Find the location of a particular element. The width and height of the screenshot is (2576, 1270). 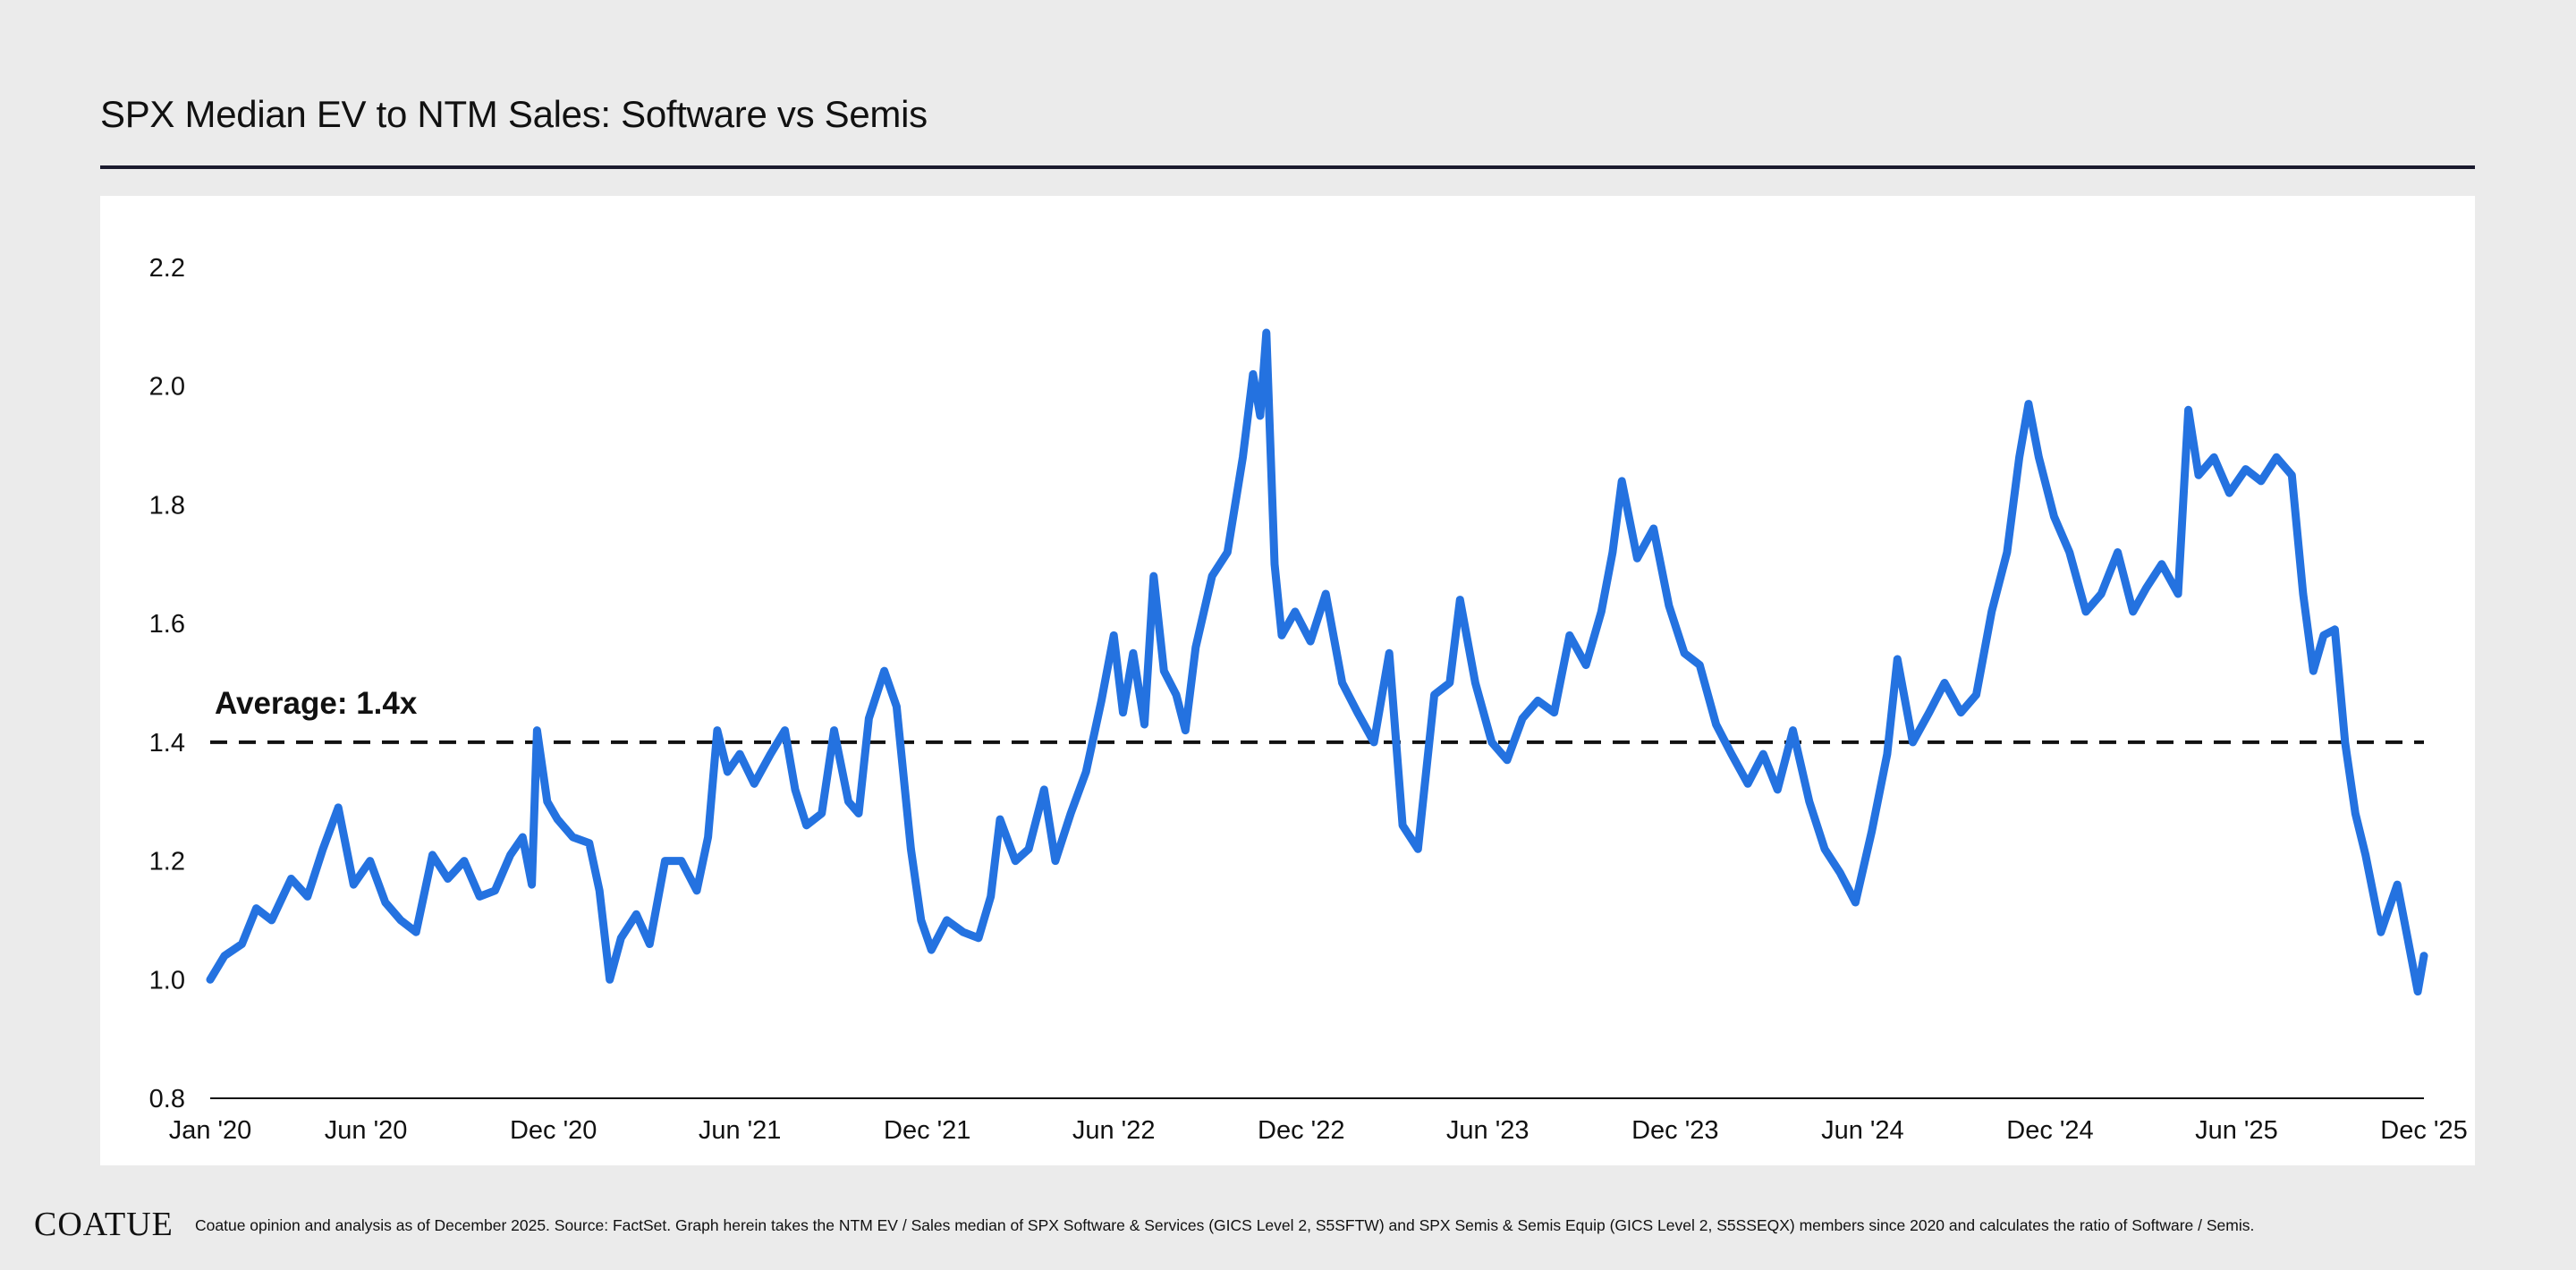

x-tick-label: Dec '21 is located at coordinates (927, 1130).